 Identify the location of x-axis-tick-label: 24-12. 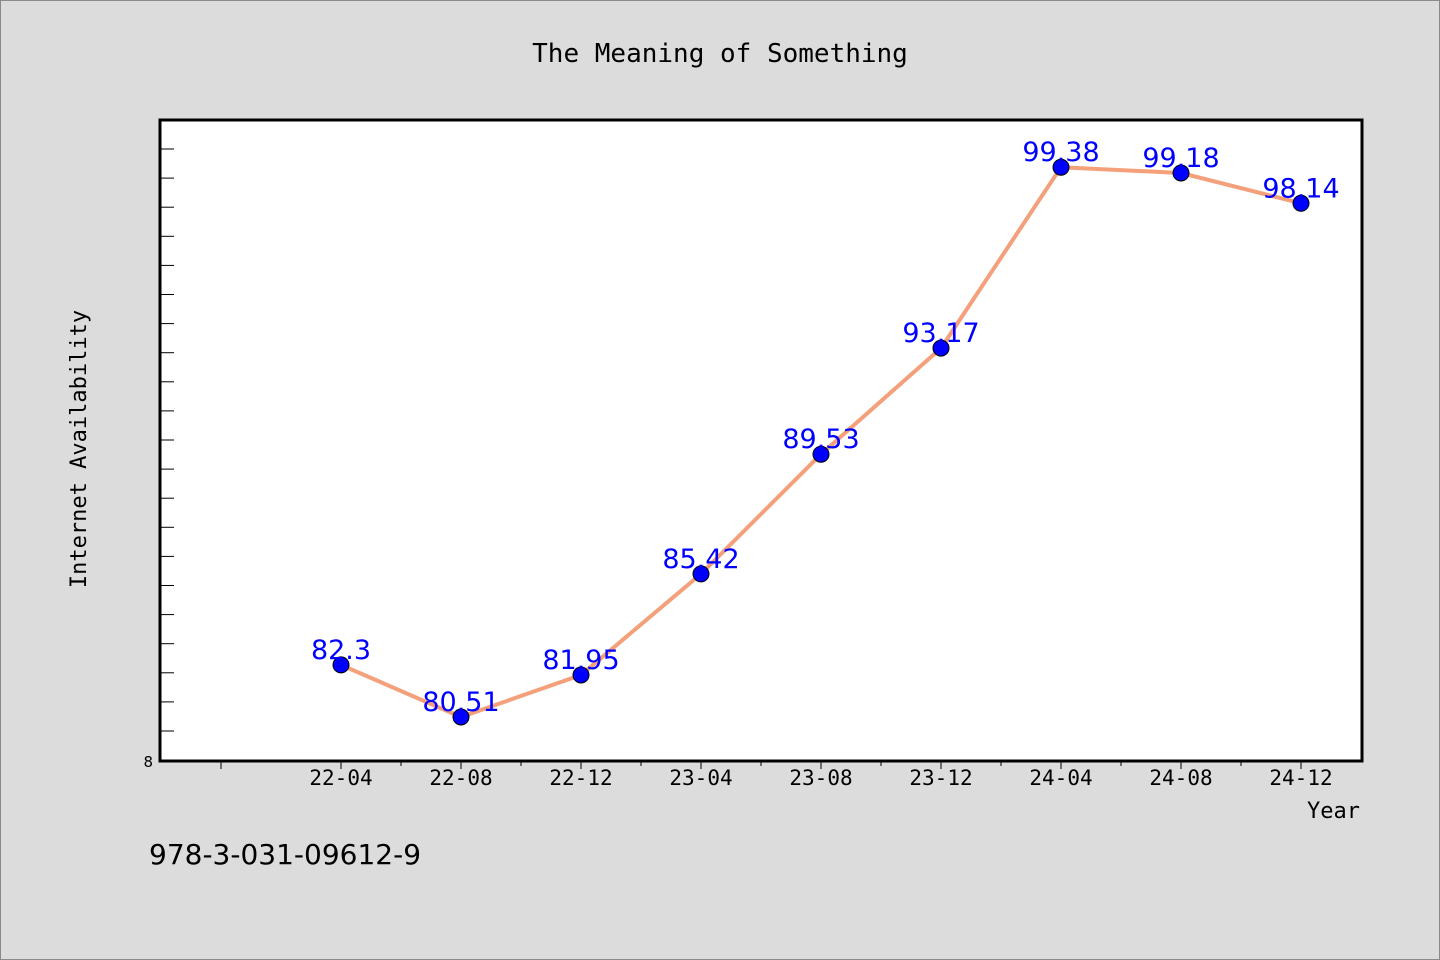
(1300, 778).